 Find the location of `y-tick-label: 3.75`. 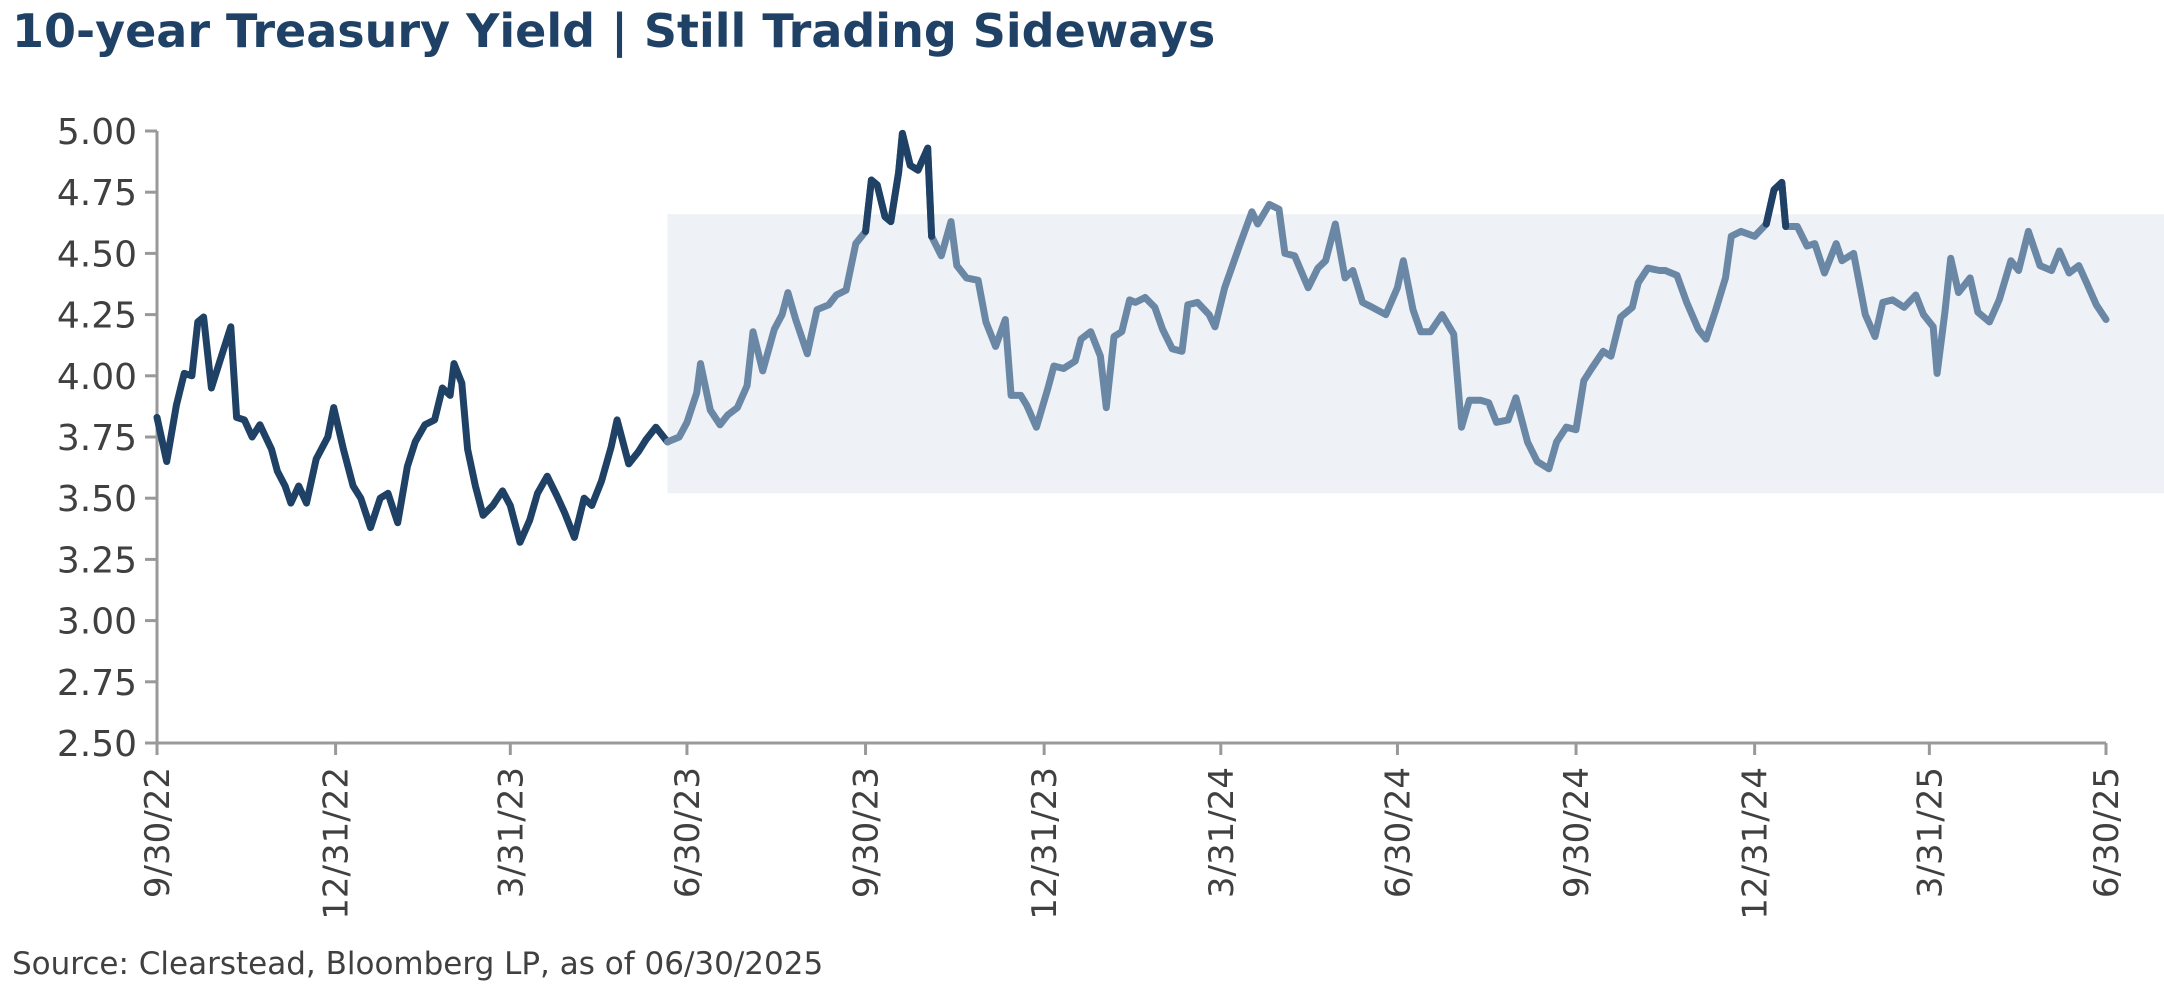

y-tick-label: 3.75 is located at coordinates (97, 438).